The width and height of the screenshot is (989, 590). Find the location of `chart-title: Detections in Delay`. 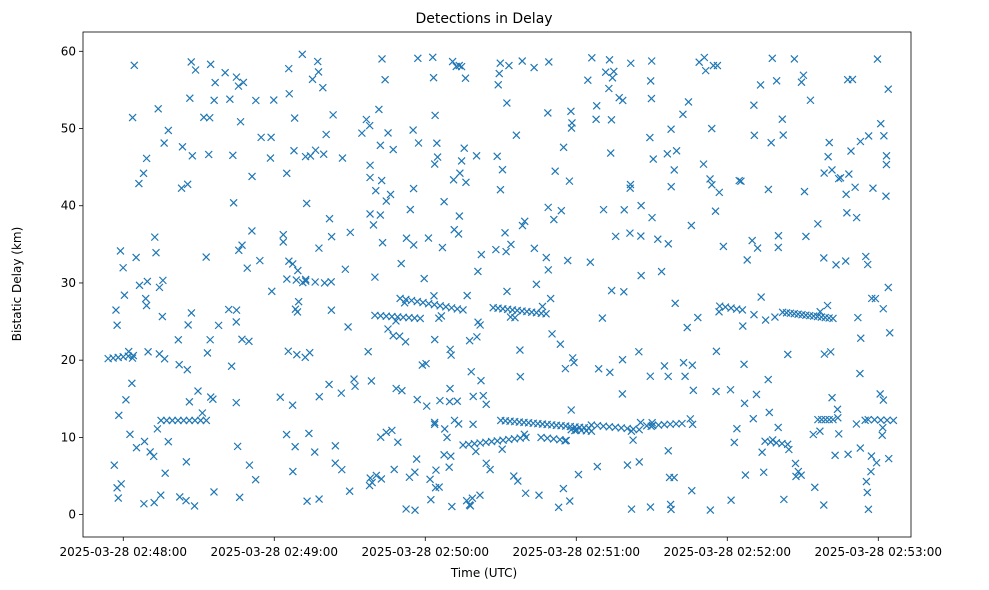

chart-title: Detections in Delay is located at coordinates (483, 19).